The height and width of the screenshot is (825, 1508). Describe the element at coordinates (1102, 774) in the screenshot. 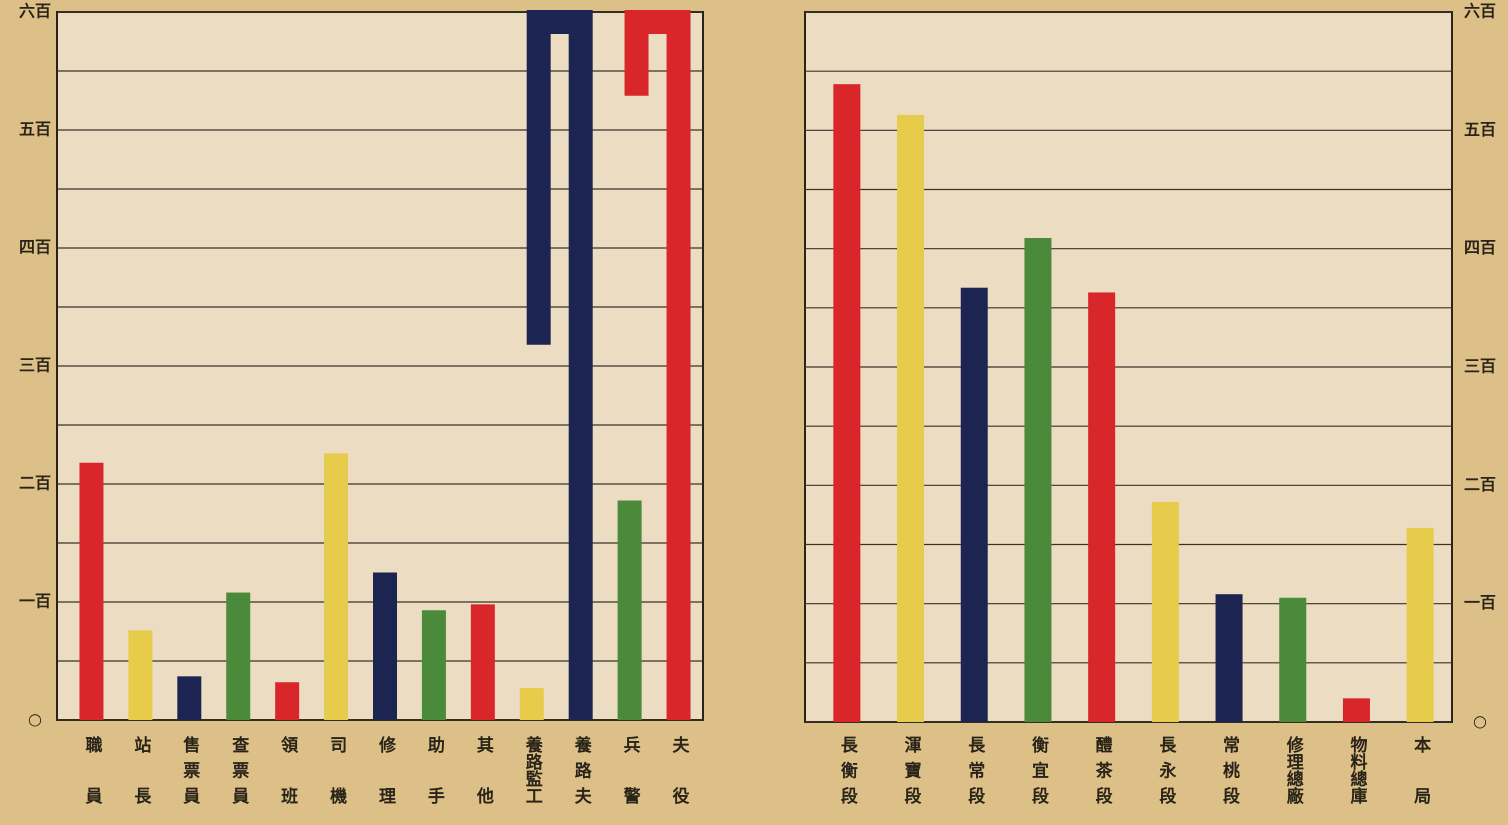

I see `x-tick-label: 醴茶段` at that location.